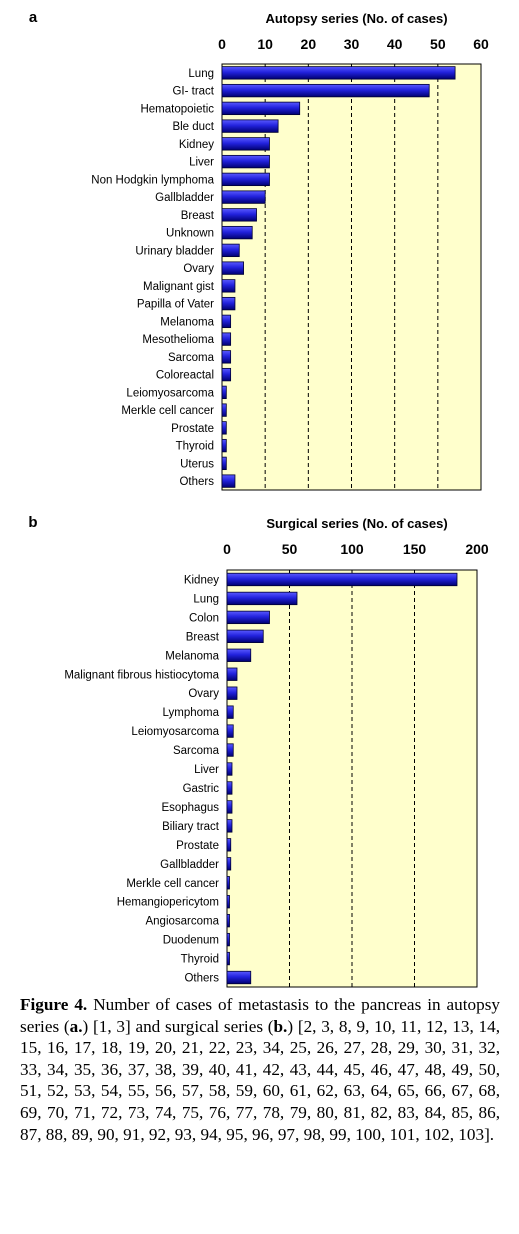  I want to click on category-label-a: Sarcoma, so click(191, 358).